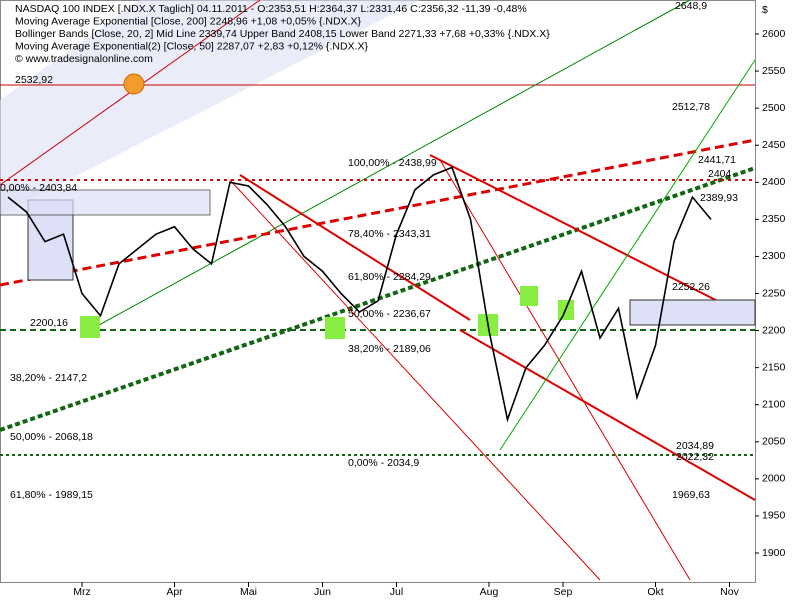  I want to click on annotation: 2022,32, so click(695, 457).